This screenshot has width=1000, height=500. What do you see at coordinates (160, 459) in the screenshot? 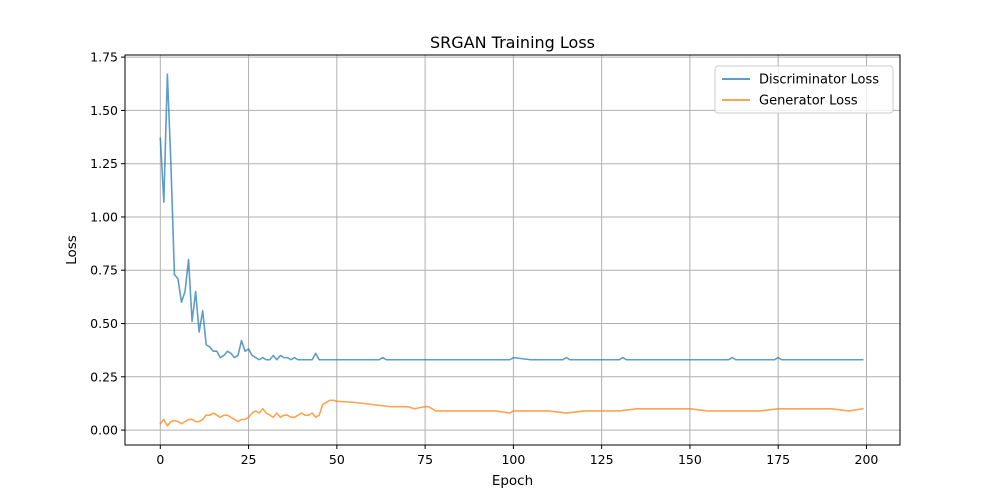
I see `x-tick-label: 0` at bounding box center [160, 459].